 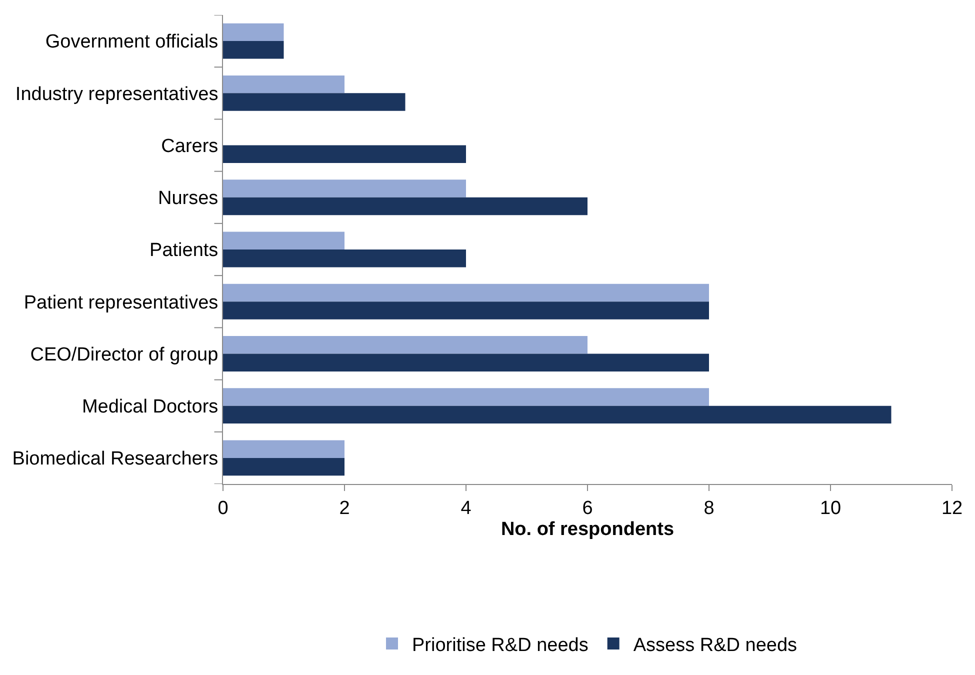 I want to click on x-tick-label: 0, so click(x=223, y=508).